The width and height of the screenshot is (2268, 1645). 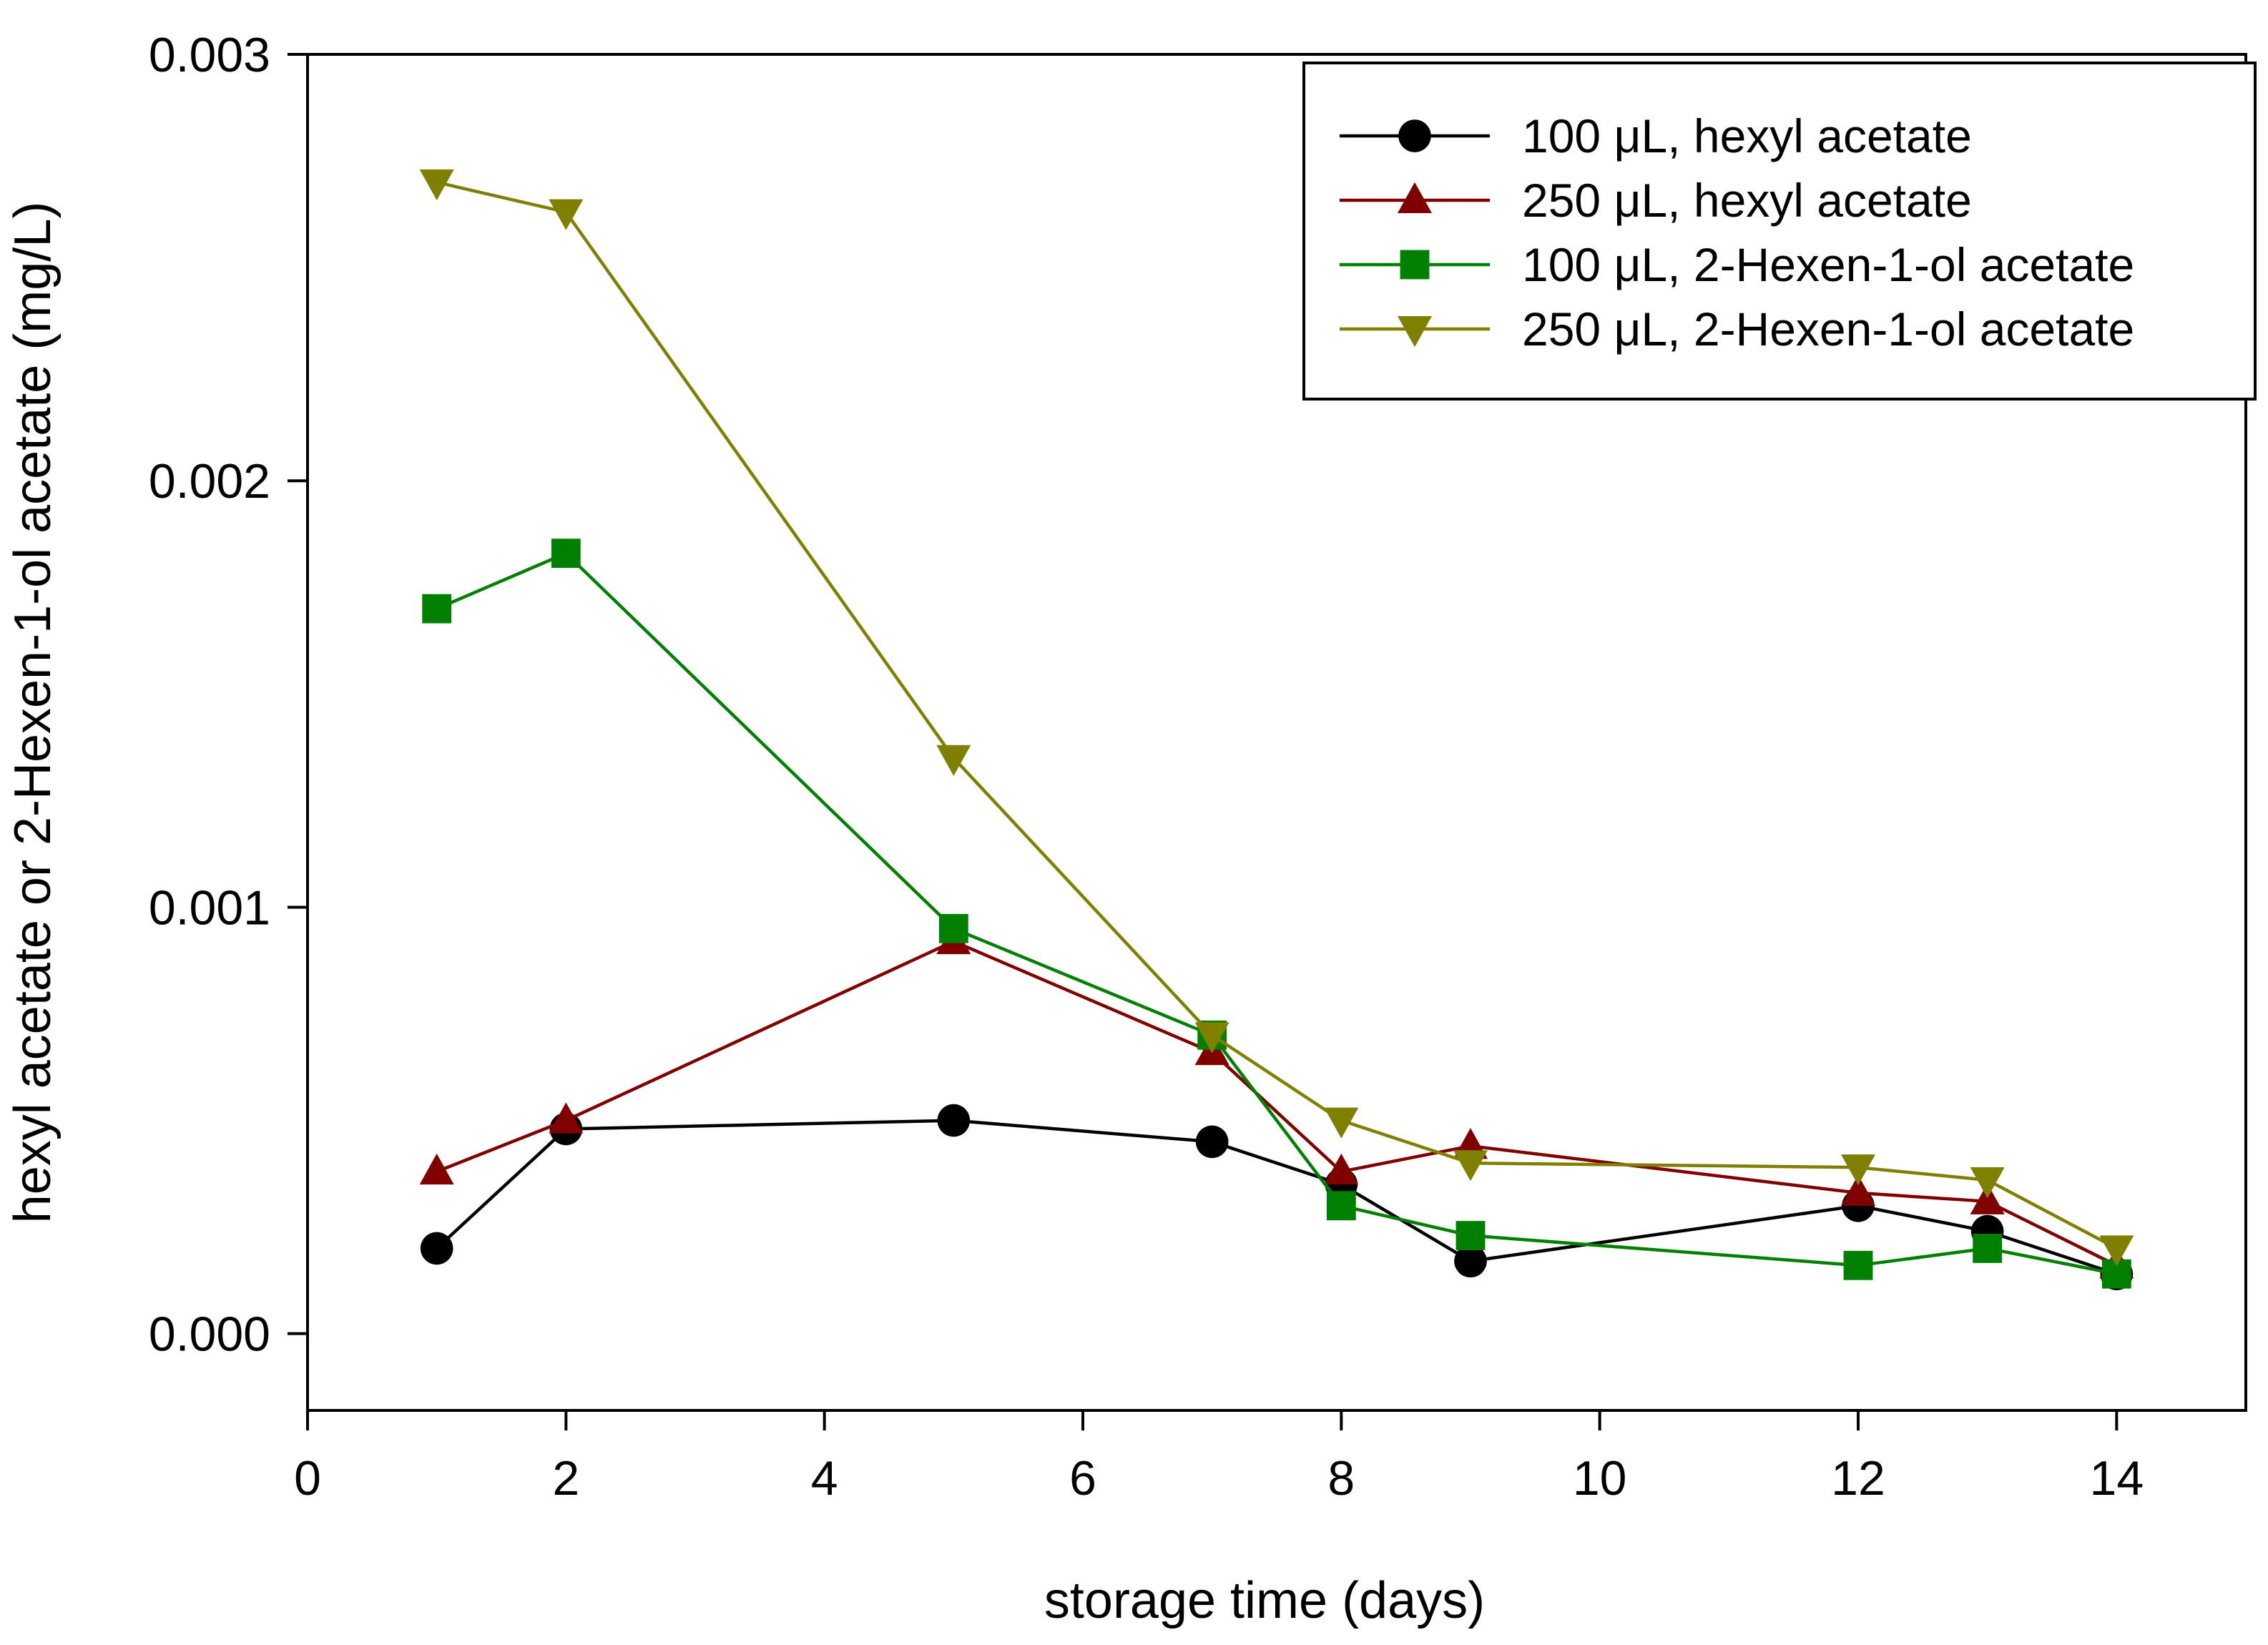 I want to click on x-tick-label: 14, so click(x=2117, y=1478).